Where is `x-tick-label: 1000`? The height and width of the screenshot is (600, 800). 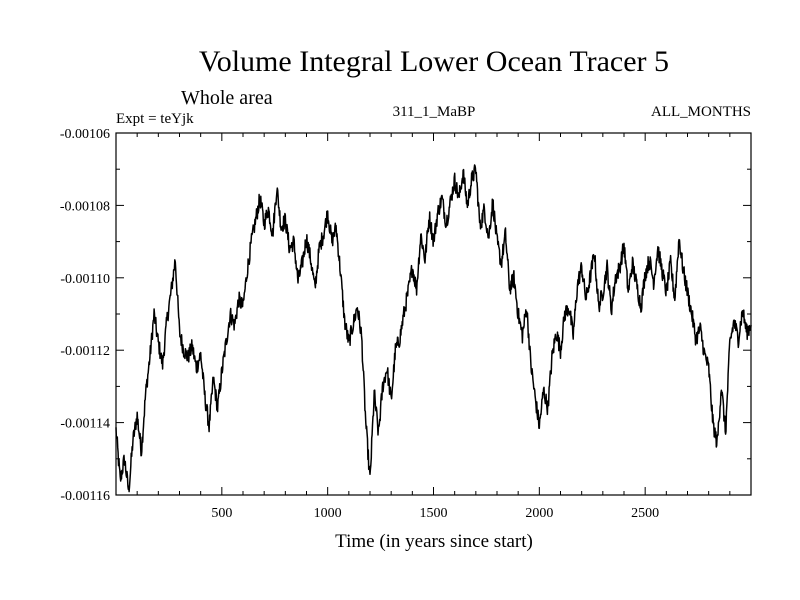
x-tick-label: 1000 is located at coordinates (328, 513).